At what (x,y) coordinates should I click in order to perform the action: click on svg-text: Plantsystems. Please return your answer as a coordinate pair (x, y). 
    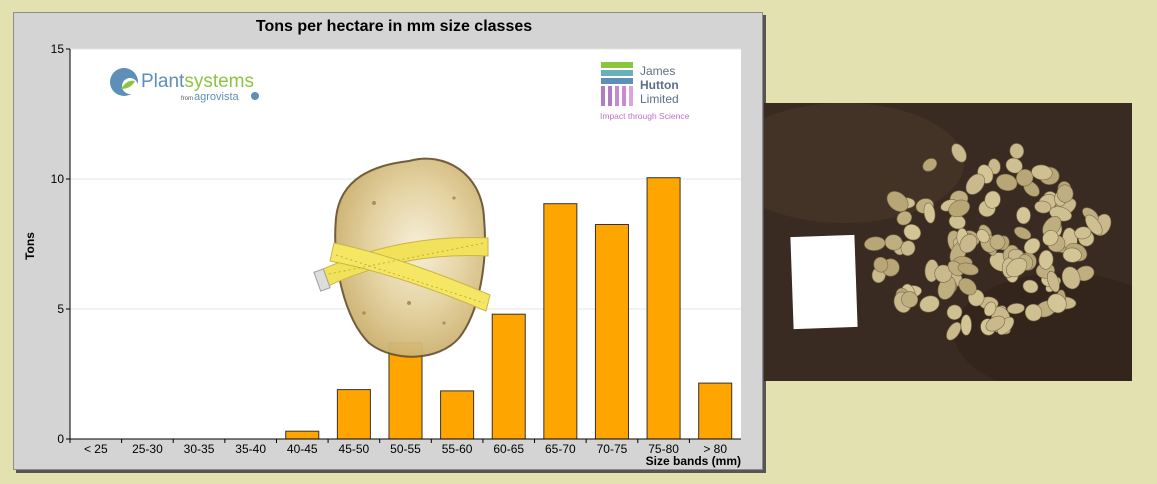
    Looking at the image, I should click on (197, 81).